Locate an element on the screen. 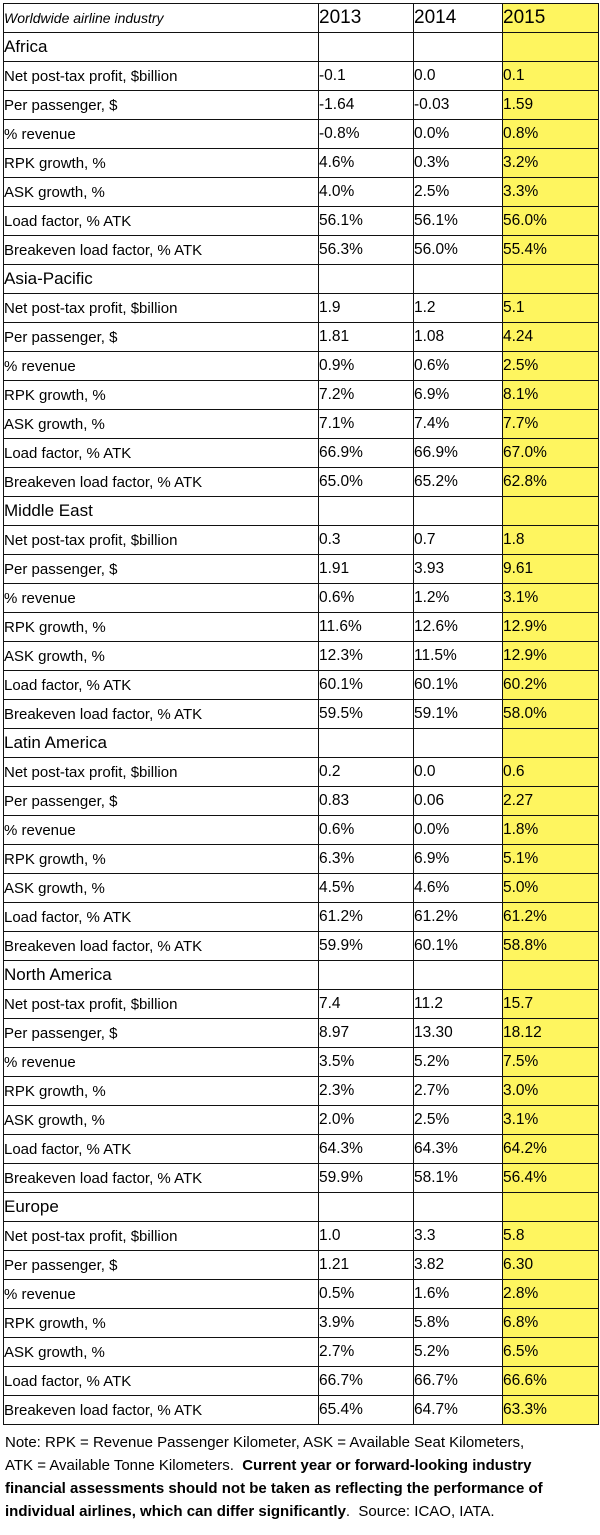 This screenshot has height=1535, width=600. value-cell-2015: 1.8 is located at coordinates (550, 540).